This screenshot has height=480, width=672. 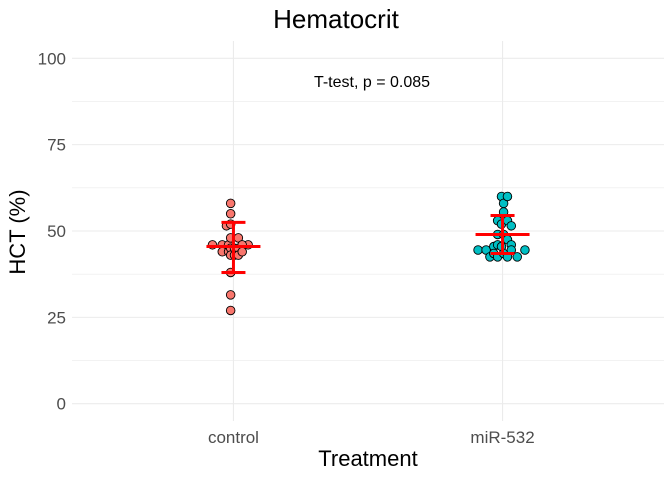 What do you see at coordinates (233, 437) in the screenshot?
I see `x-tick-label: control` at bounding box center [233, 437].